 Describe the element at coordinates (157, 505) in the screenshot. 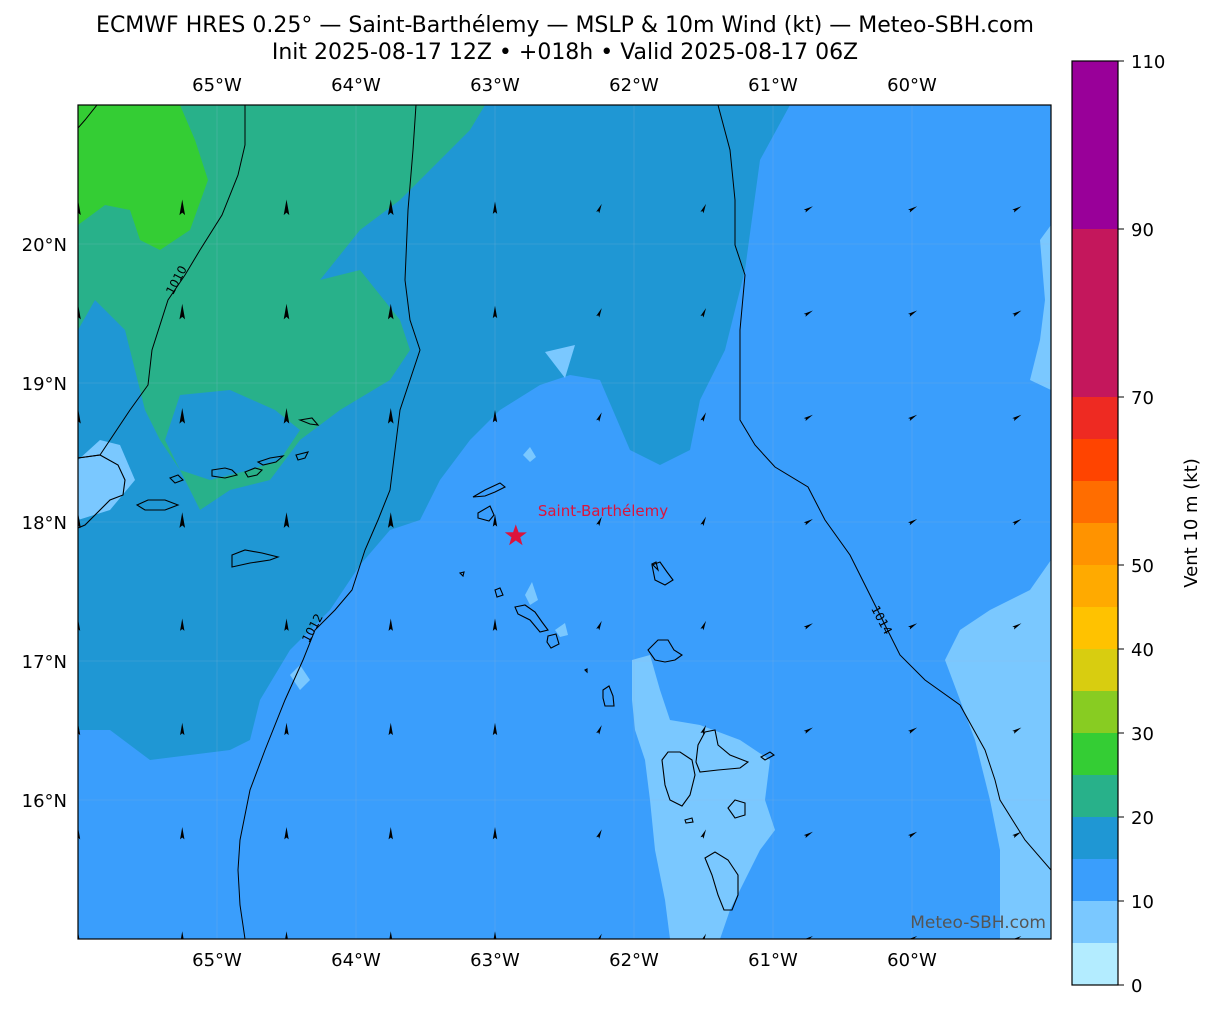

I see `island-virgin-islands-west` at that location.